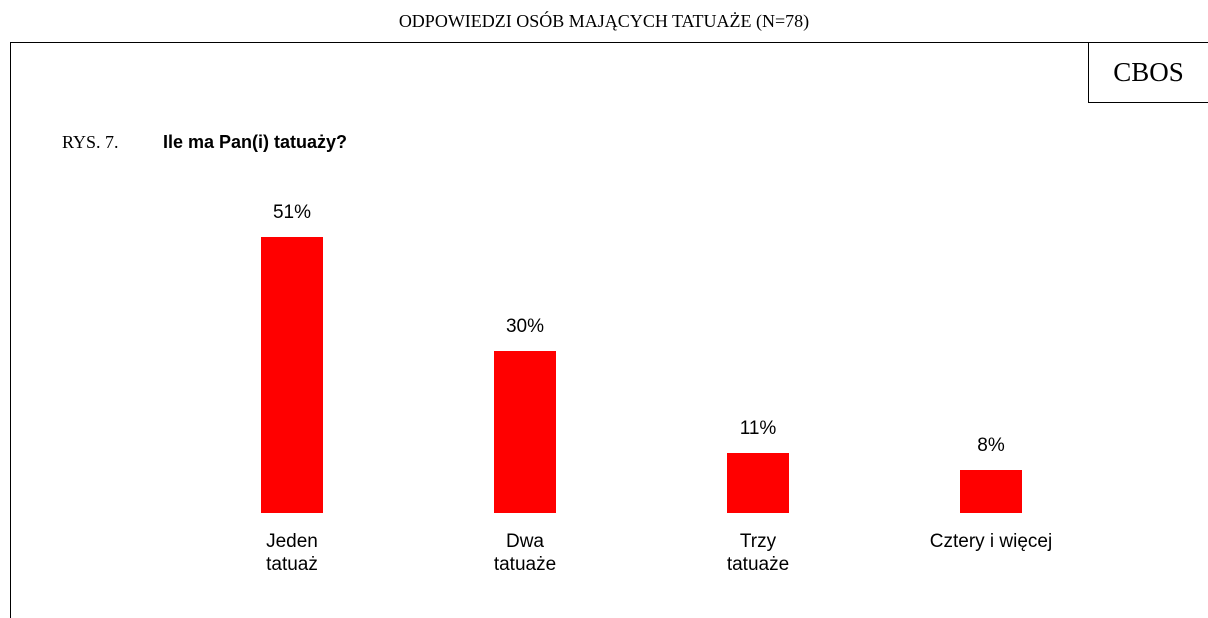 Image resolution: width=1208 pixels, height=618 pixels. Describe the element at coordinates (604, 21) in the screenshot. I see `chart-title: ODPOWIEDZI OSÓB MAJĄCYCH TATUAŻE (N=78)` at that location.